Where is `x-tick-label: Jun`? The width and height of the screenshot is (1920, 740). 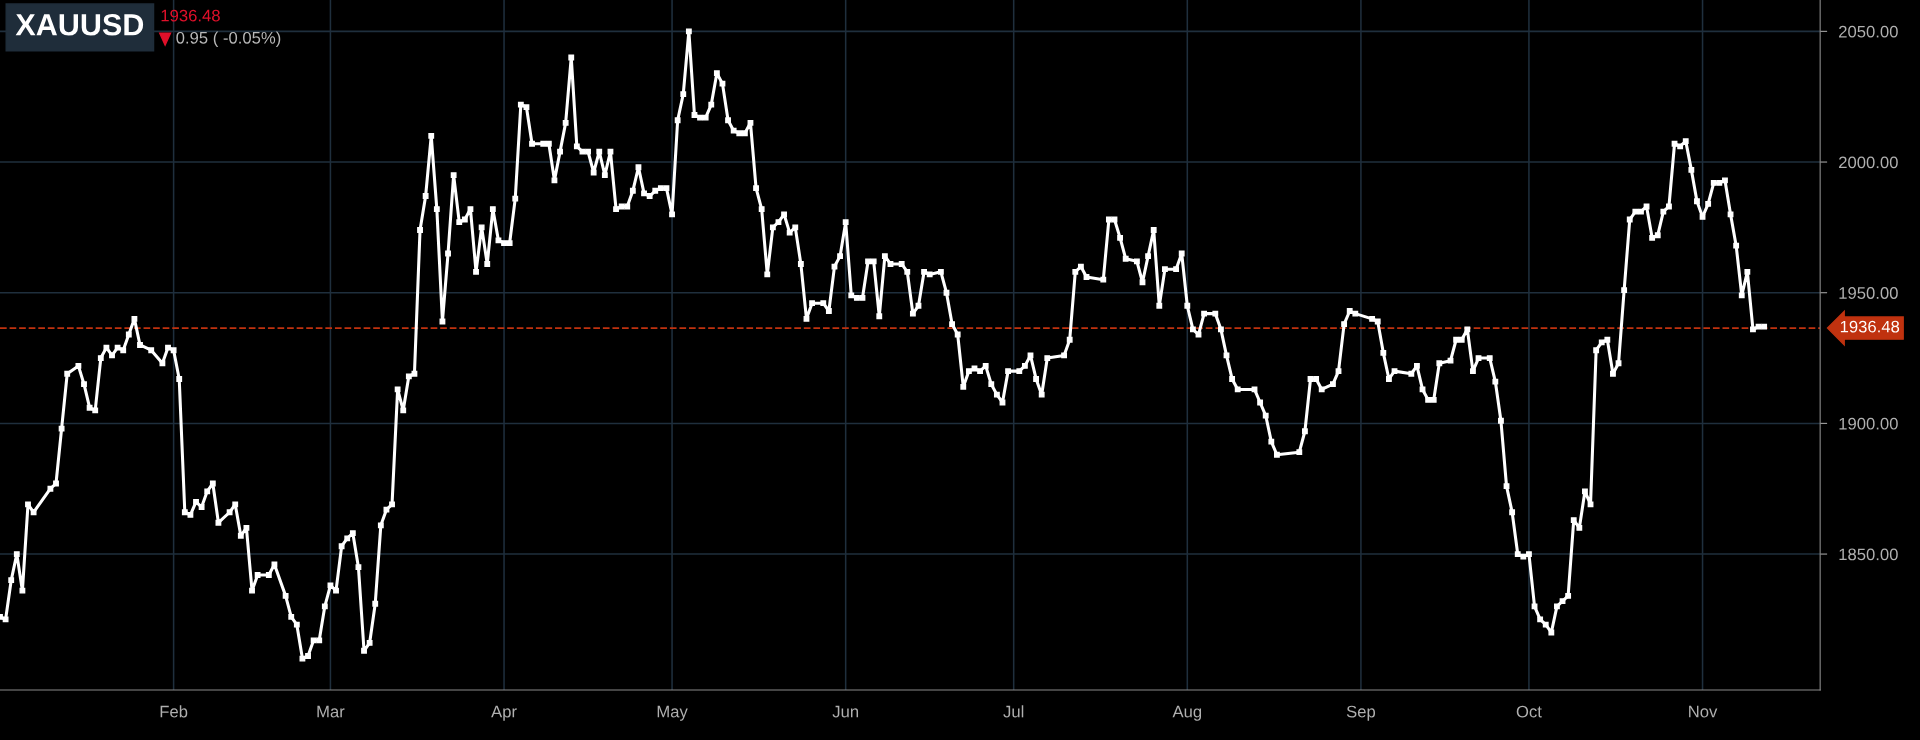
x-tick-label: Jun is located at coordinates (845, 711).